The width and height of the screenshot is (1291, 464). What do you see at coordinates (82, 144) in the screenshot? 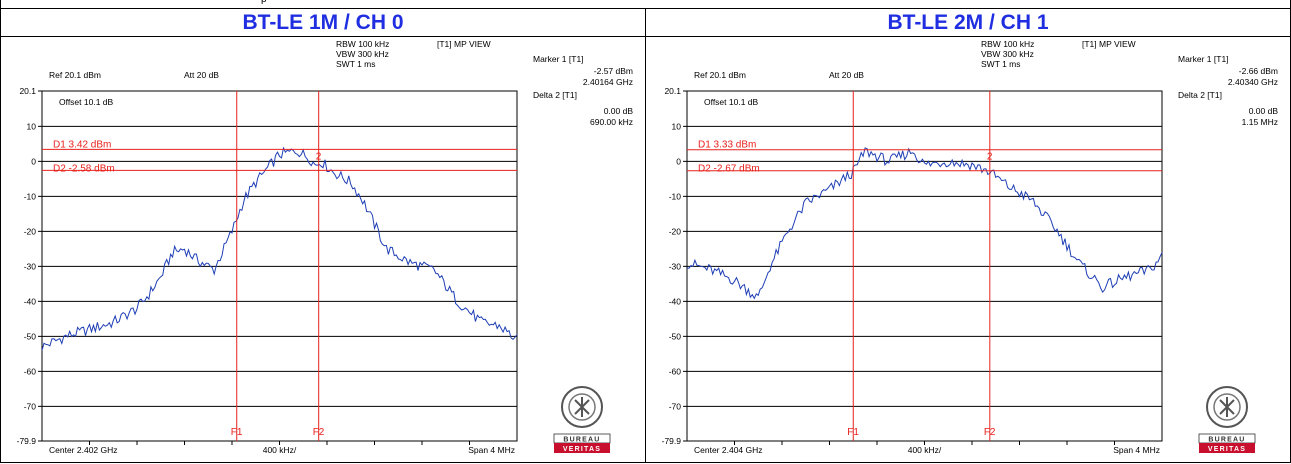
I see `d1-label: D1 3.42 dBm` at bounding box center [82, 144].